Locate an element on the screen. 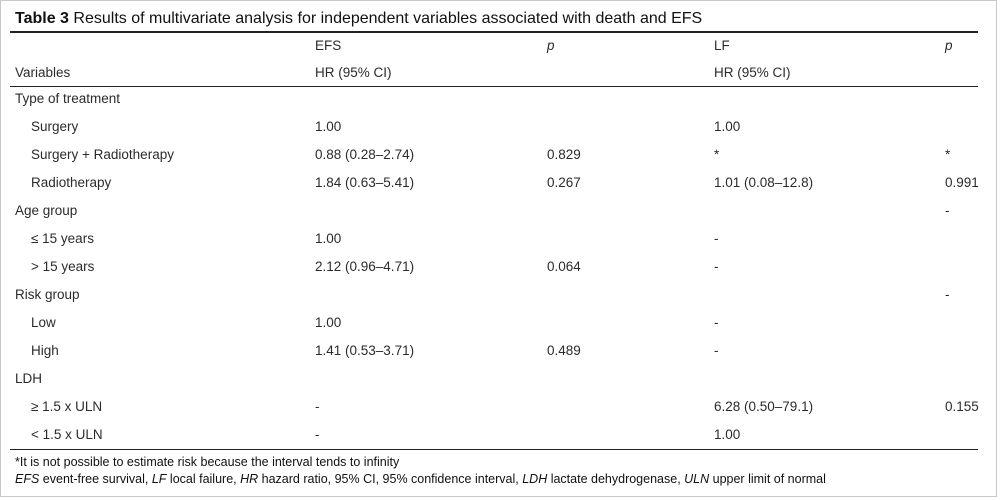  top-rule is located at coordinates (494, 32).